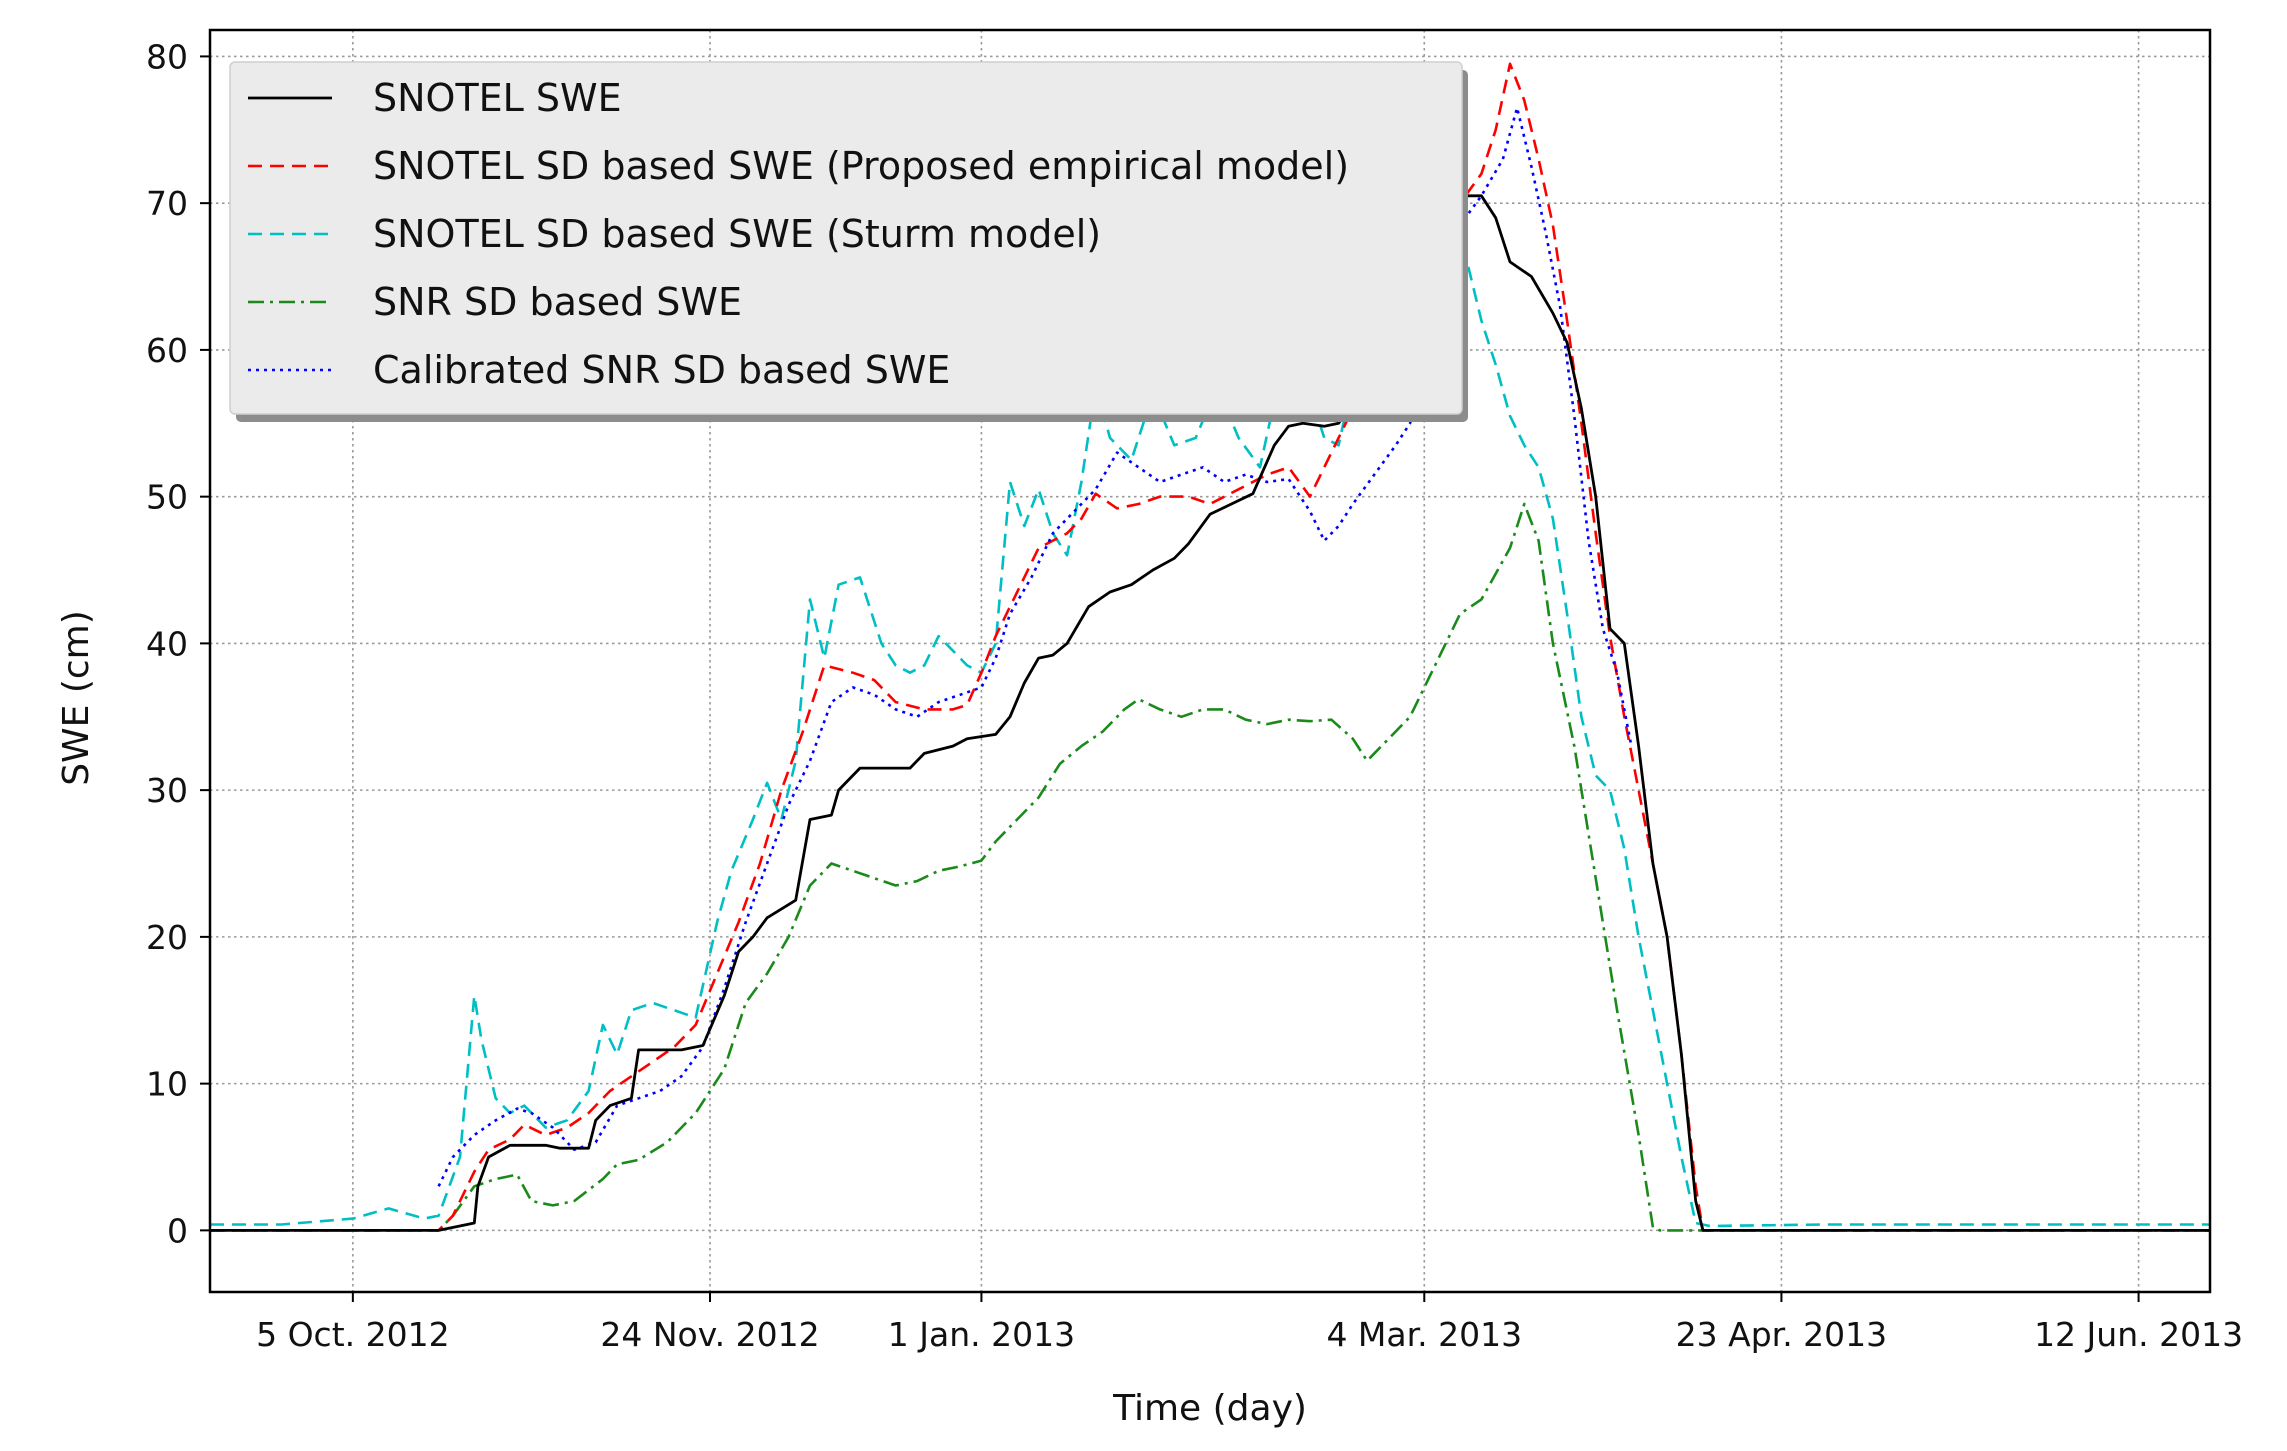  What do you see at coordinates (1209, 1408) in the screenshot?
I see `x-axis-title: Time (day)` at bounding box center [1209, 1408].